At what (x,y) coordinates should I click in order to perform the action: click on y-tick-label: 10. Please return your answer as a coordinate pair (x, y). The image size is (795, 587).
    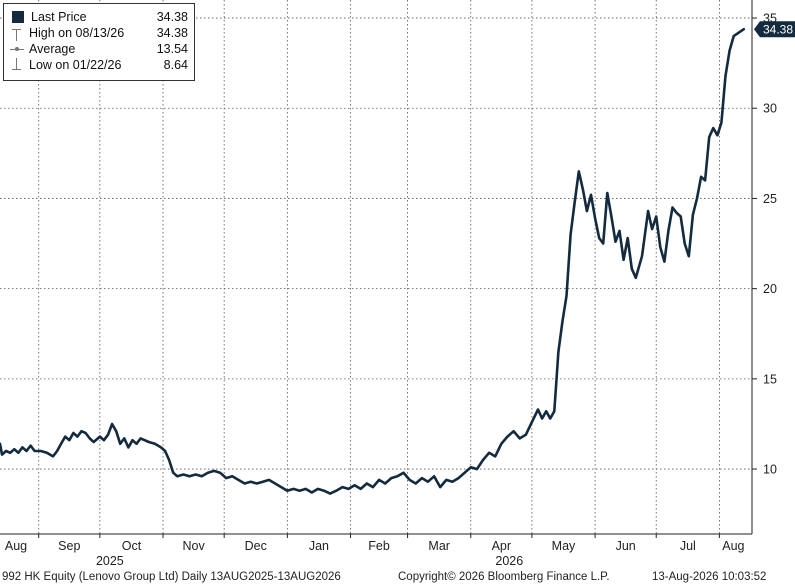
    Looking at the image, I should click on (770, 470).